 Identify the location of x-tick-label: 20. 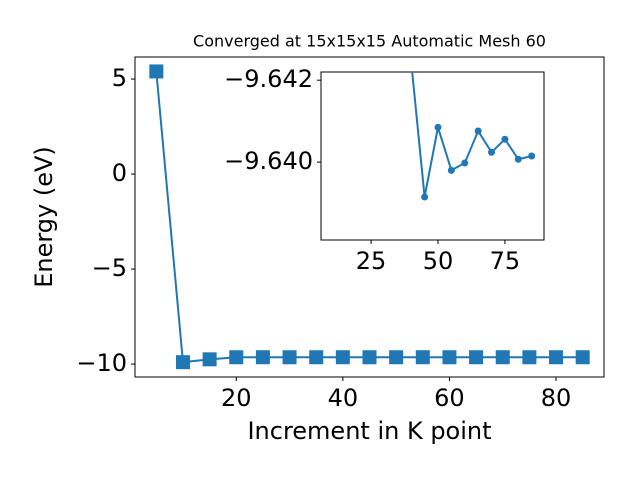
(236, 398).